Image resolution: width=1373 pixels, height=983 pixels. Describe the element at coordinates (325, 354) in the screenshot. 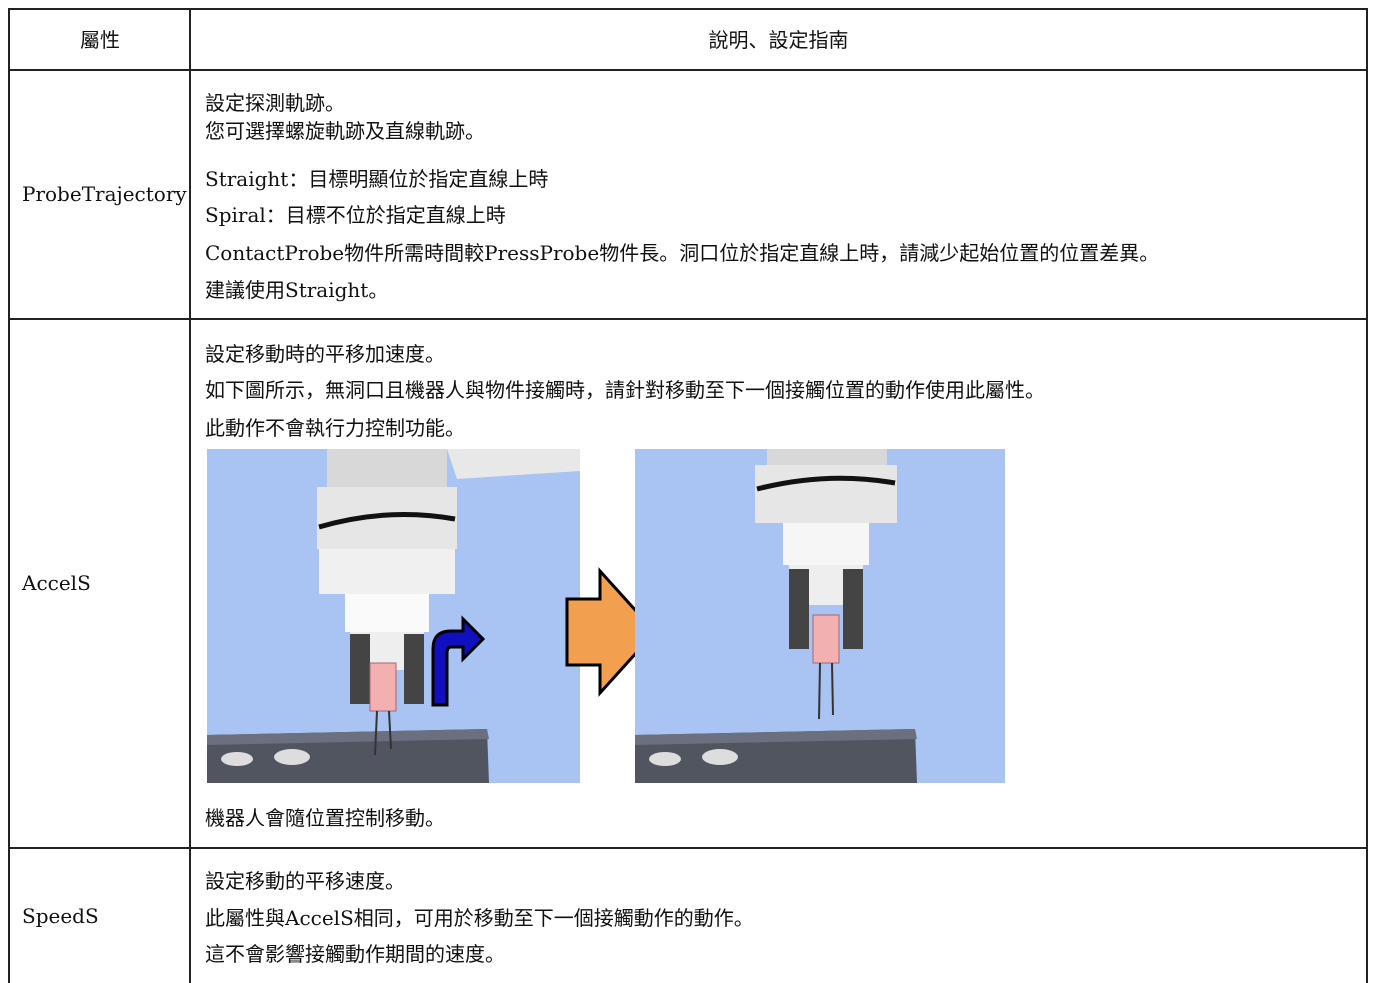

I see `description-line: 設定移動時的平移加速度。` at that location.